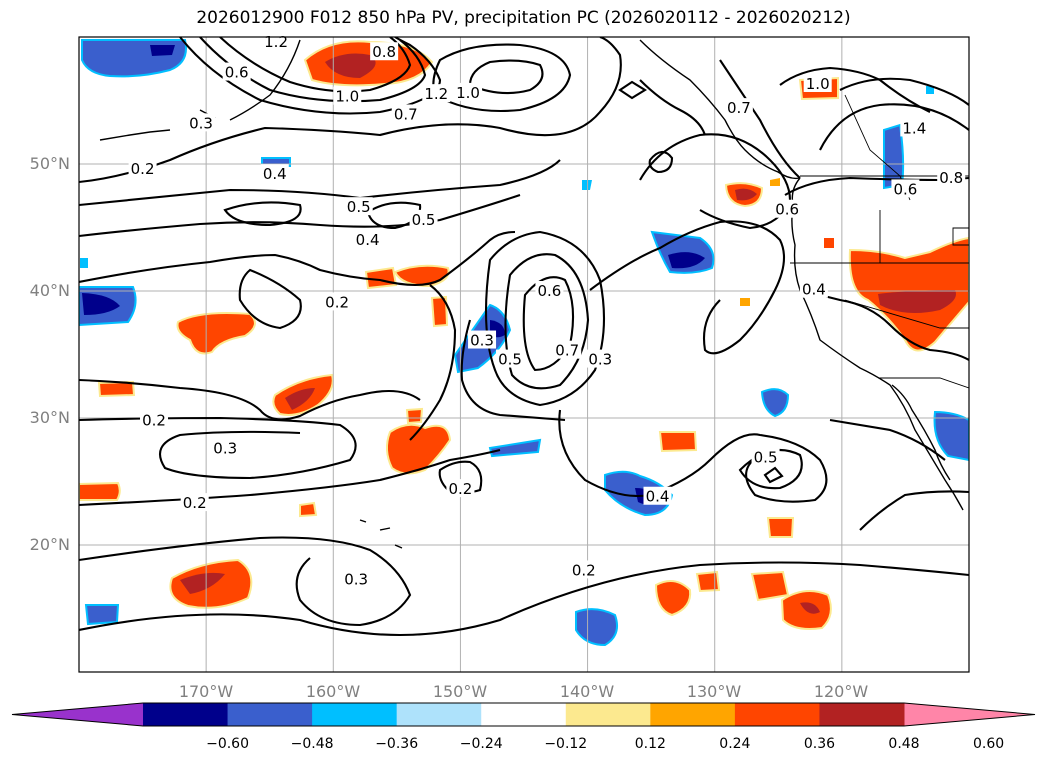  Describe the element at coordinates (923, 383) in the screenshot. I see `border-us-mexico` at that location.